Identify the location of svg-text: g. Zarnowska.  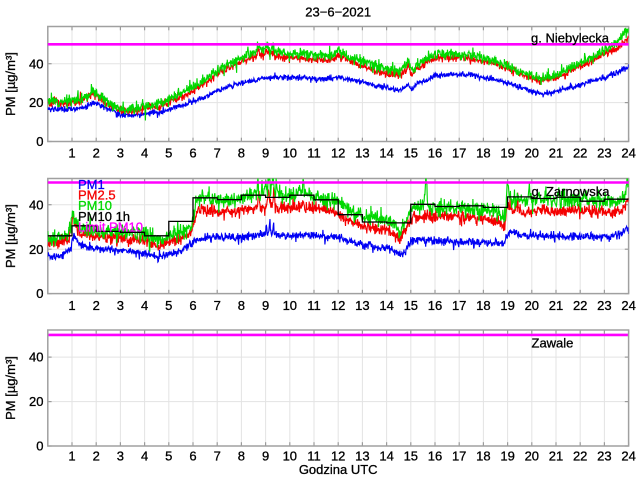
(571, 191).